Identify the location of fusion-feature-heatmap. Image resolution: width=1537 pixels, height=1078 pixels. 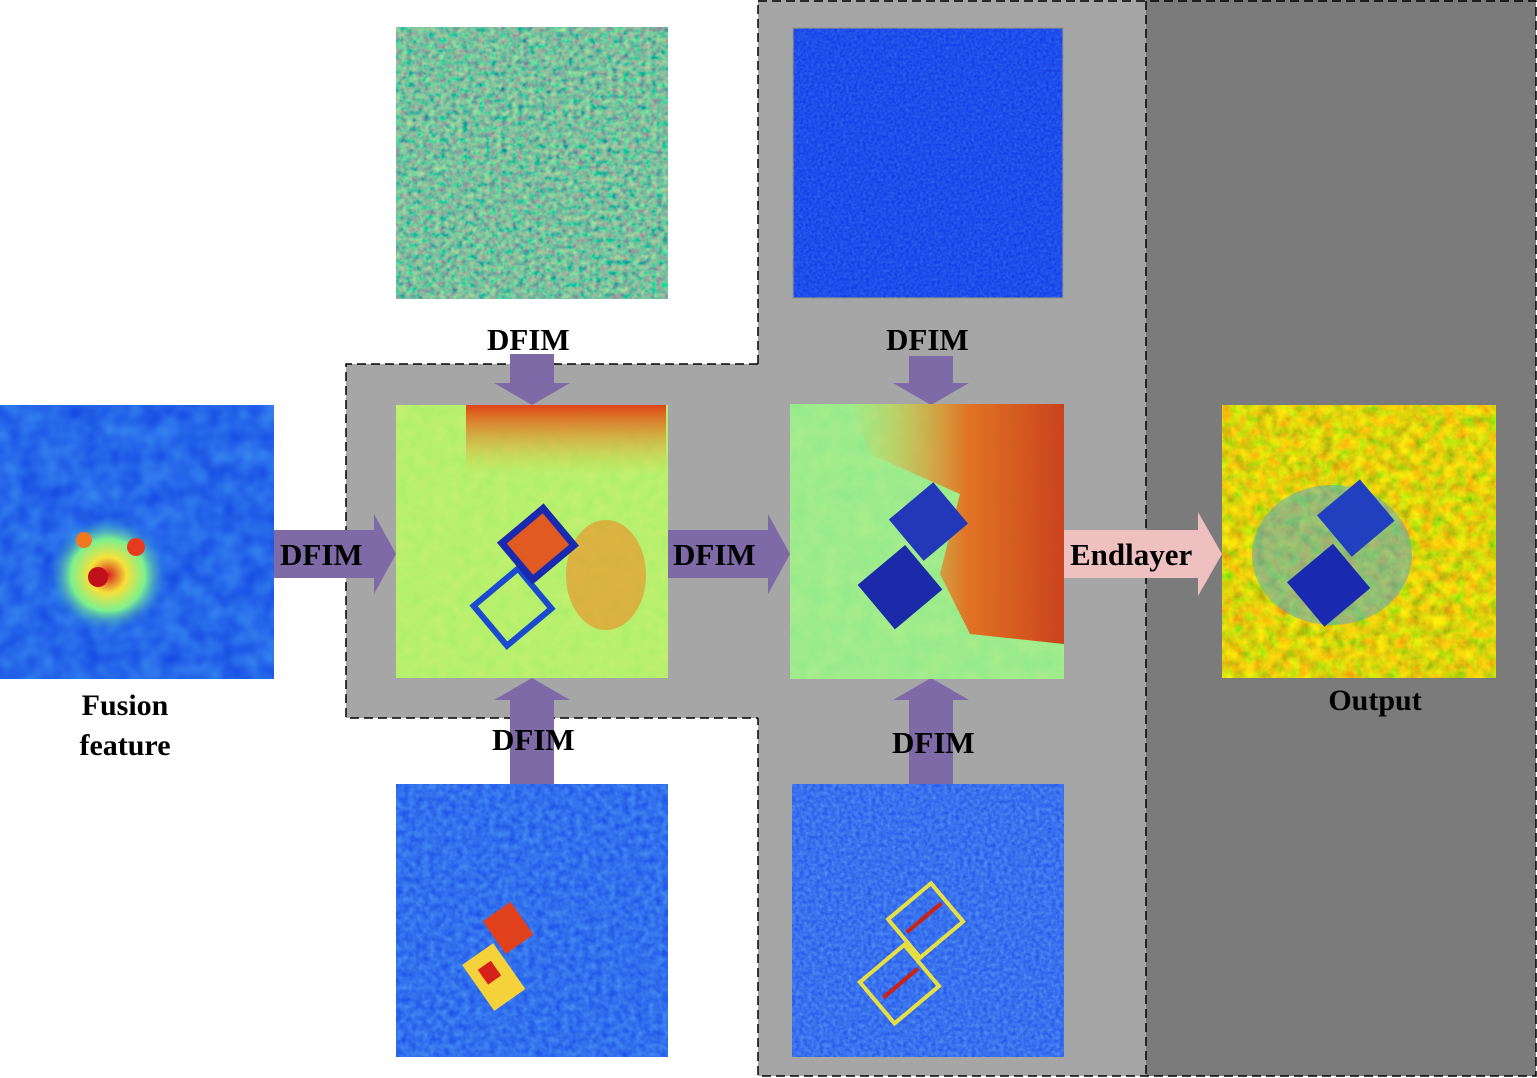
(137, 542).